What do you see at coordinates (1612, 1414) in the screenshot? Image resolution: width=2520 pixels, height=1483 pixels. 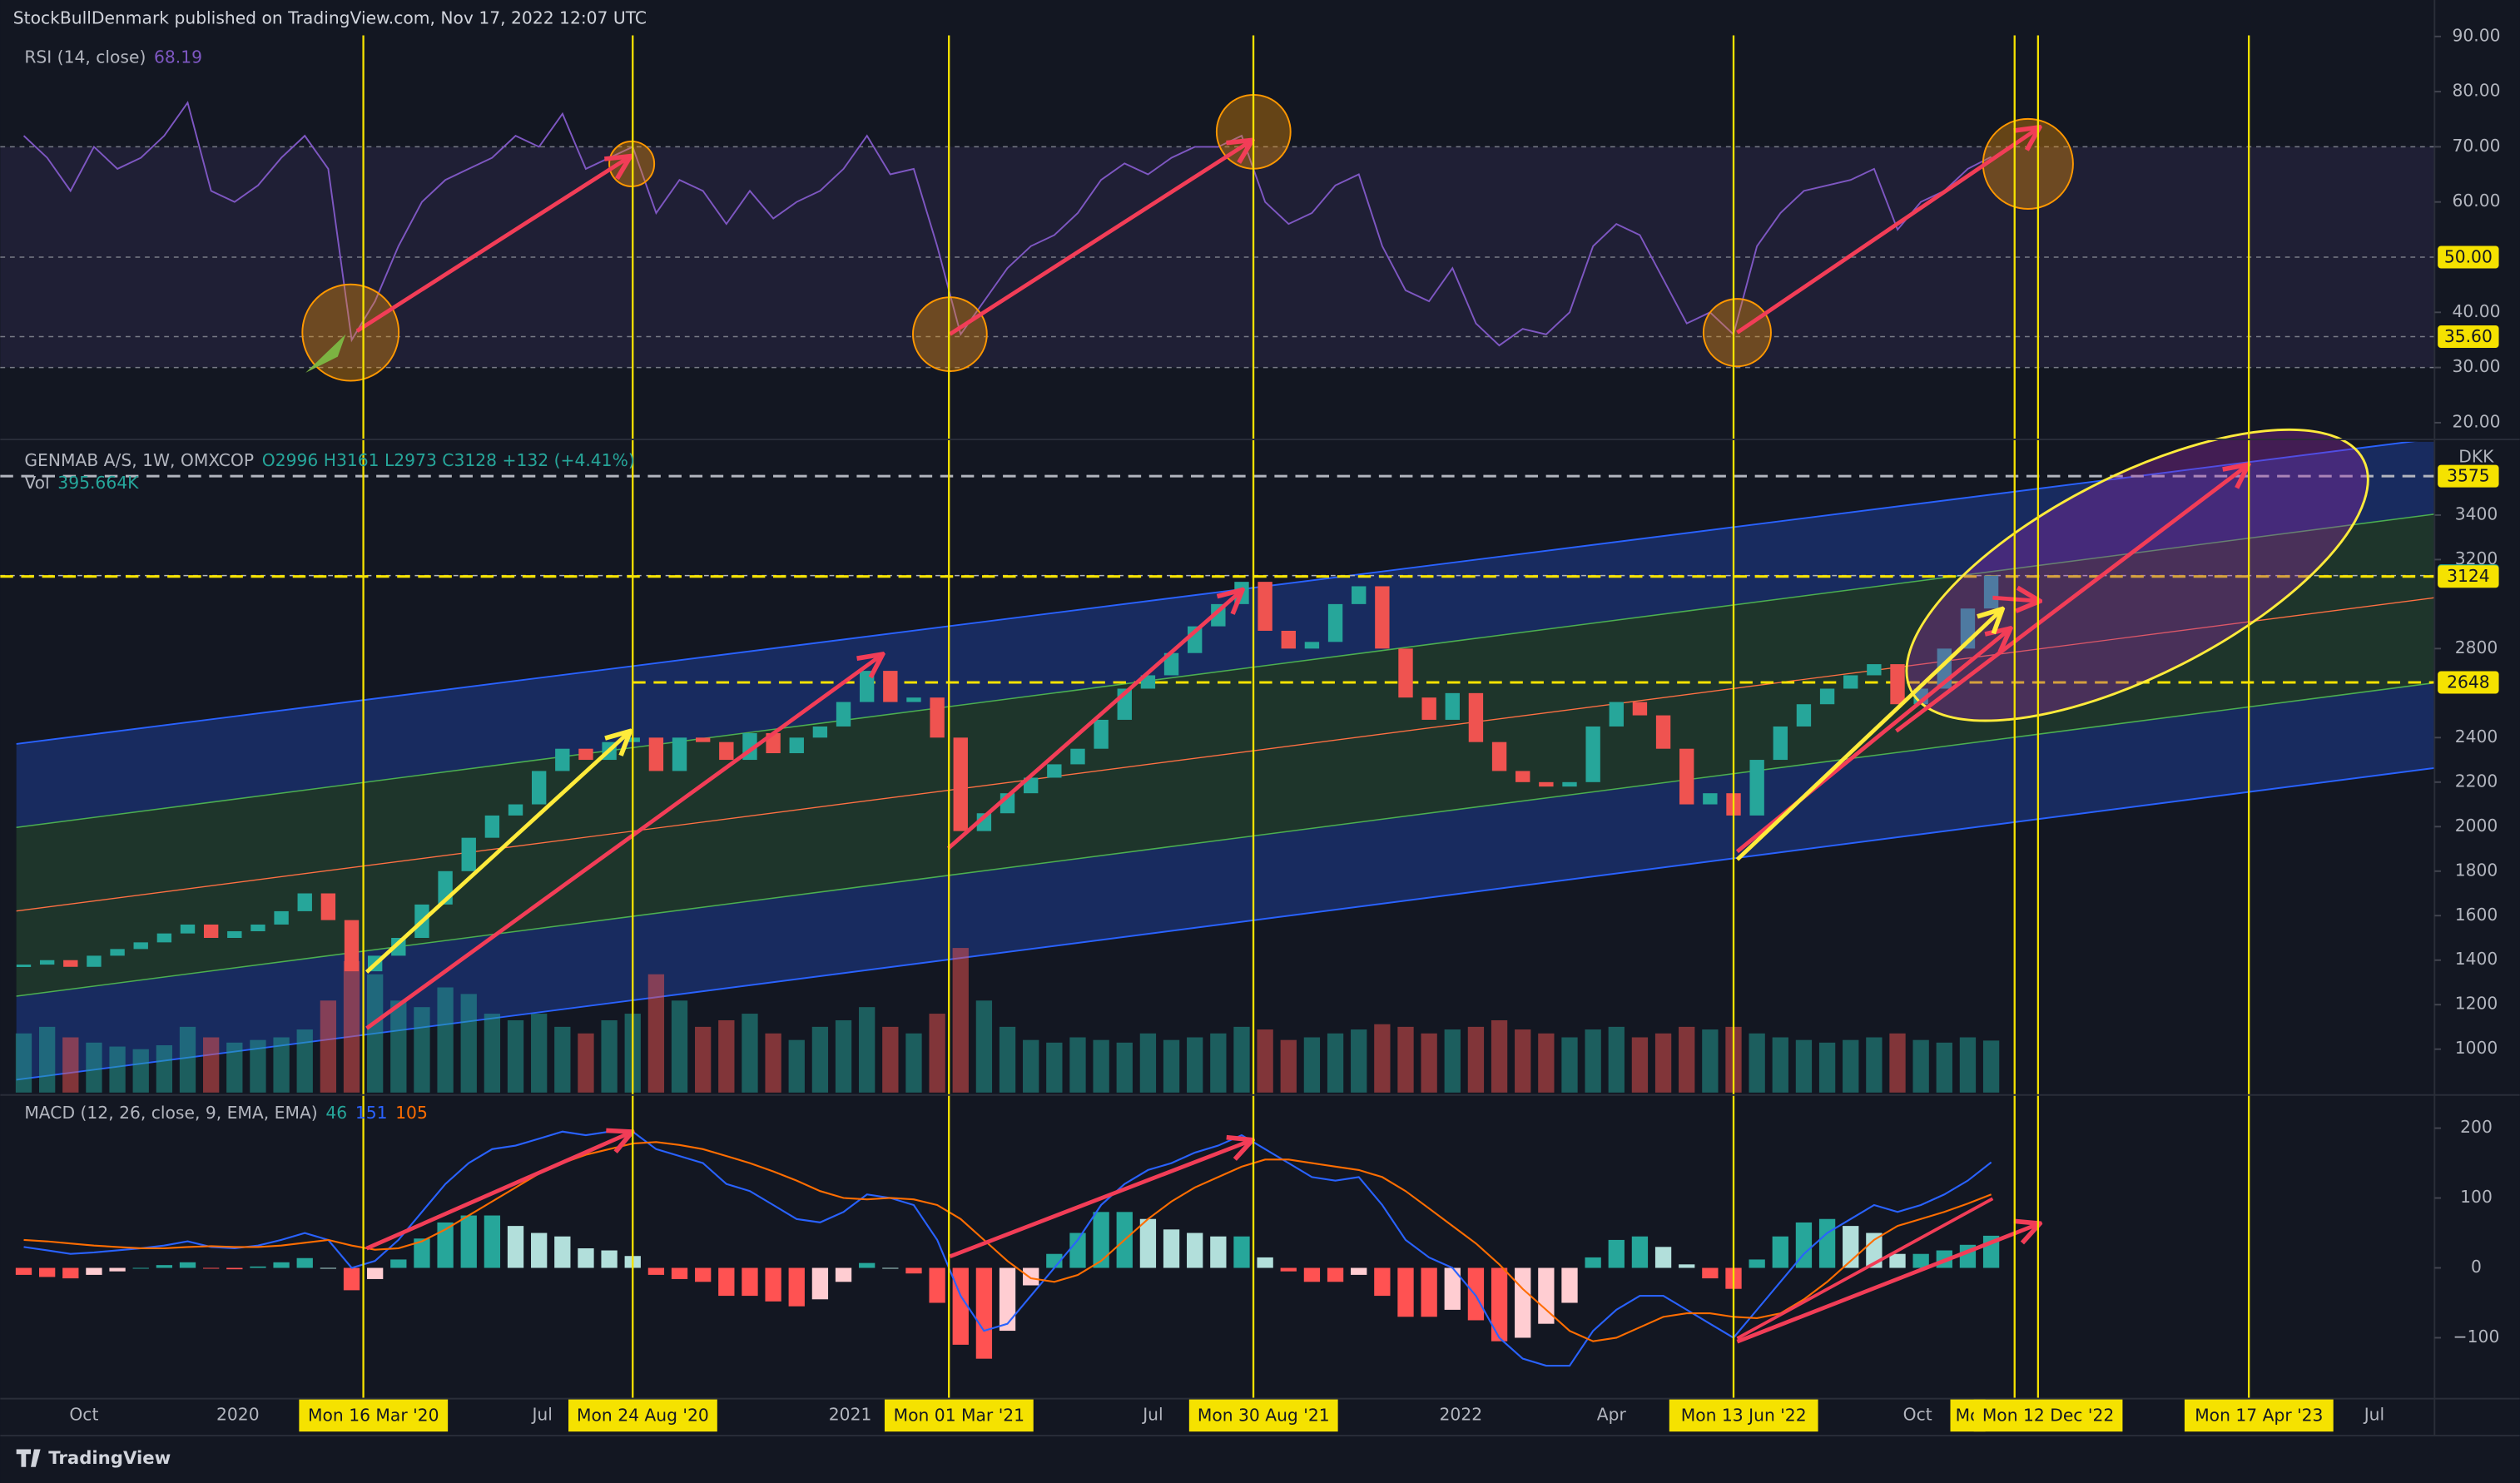 I see `x-tick-label: Apr` at bounding box center [1612, 1414].